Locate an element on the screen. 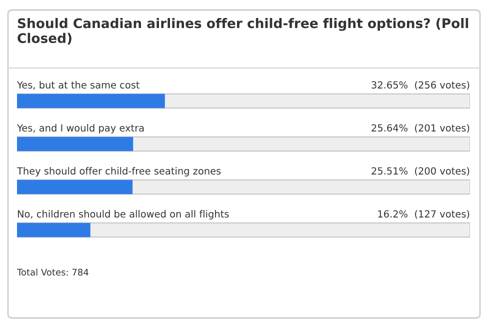 Image resolution: width=490 pixels, height=328 pixels. chart-title: Should Canadian airlines offer child-free flight options? (Poll Closed) is located at coordinates (243, 31).